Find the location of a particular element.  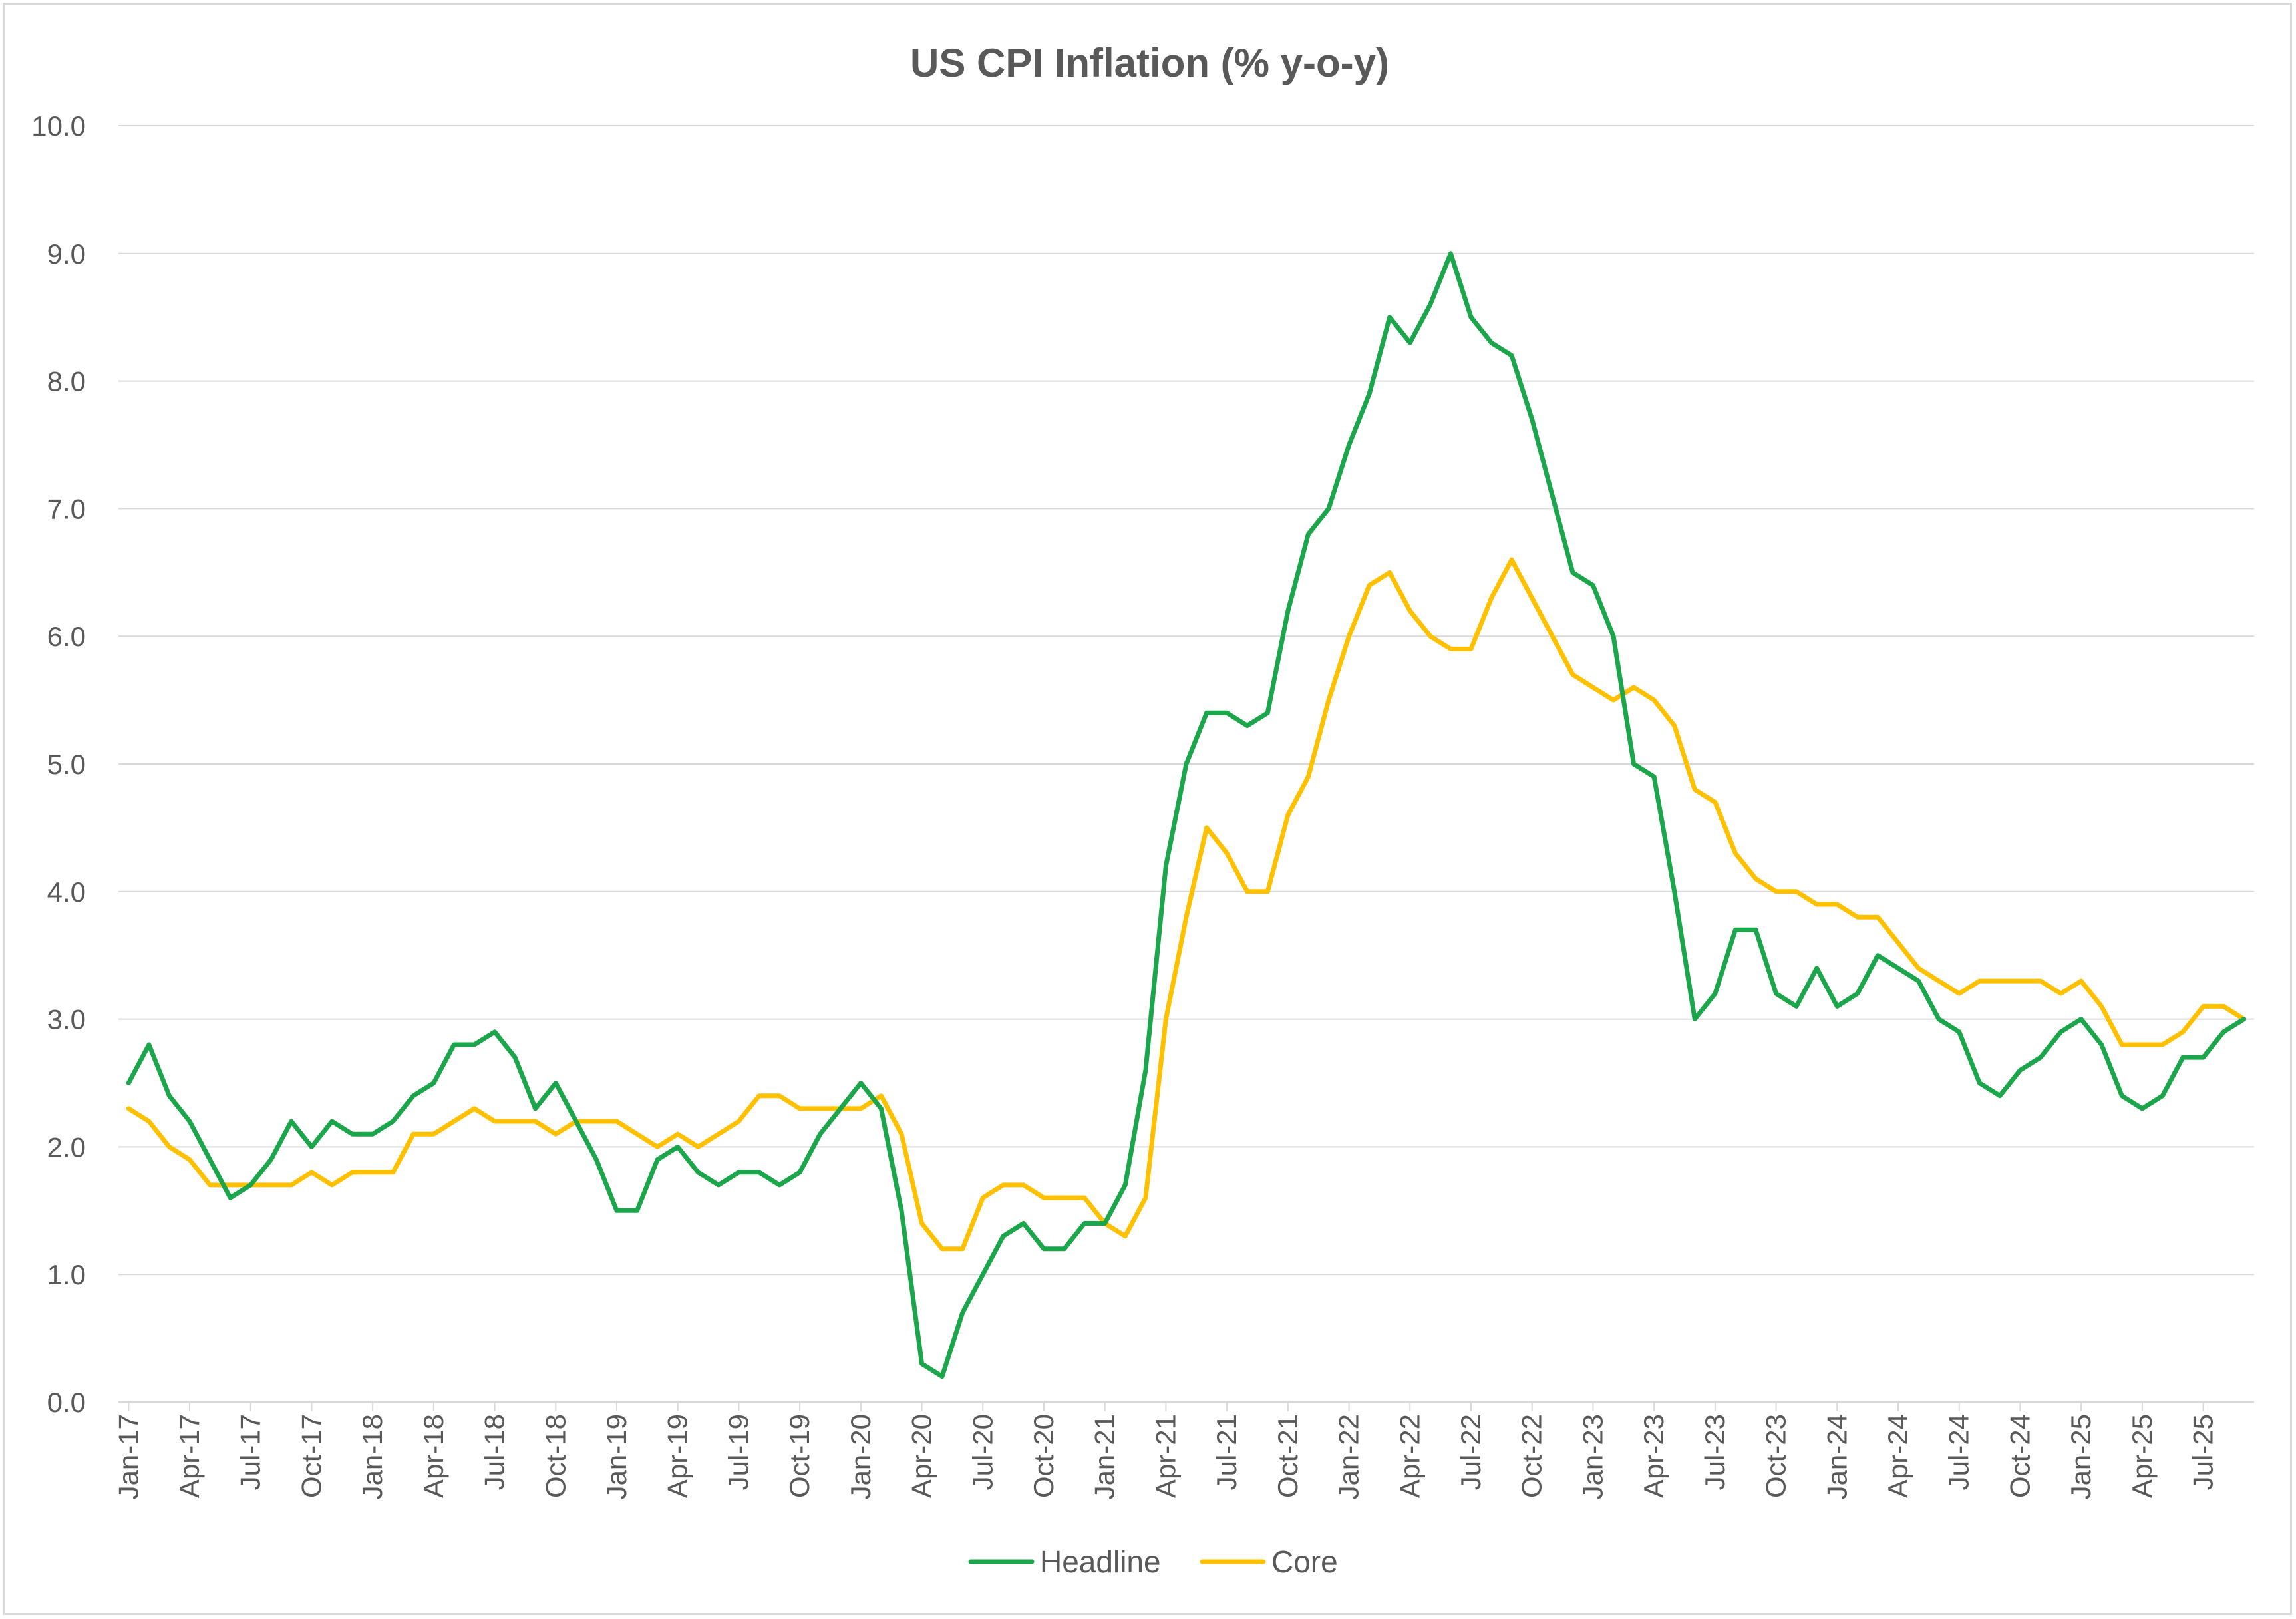

x-tick-label: Jan-21 is located at coordinates (1104, 1456).